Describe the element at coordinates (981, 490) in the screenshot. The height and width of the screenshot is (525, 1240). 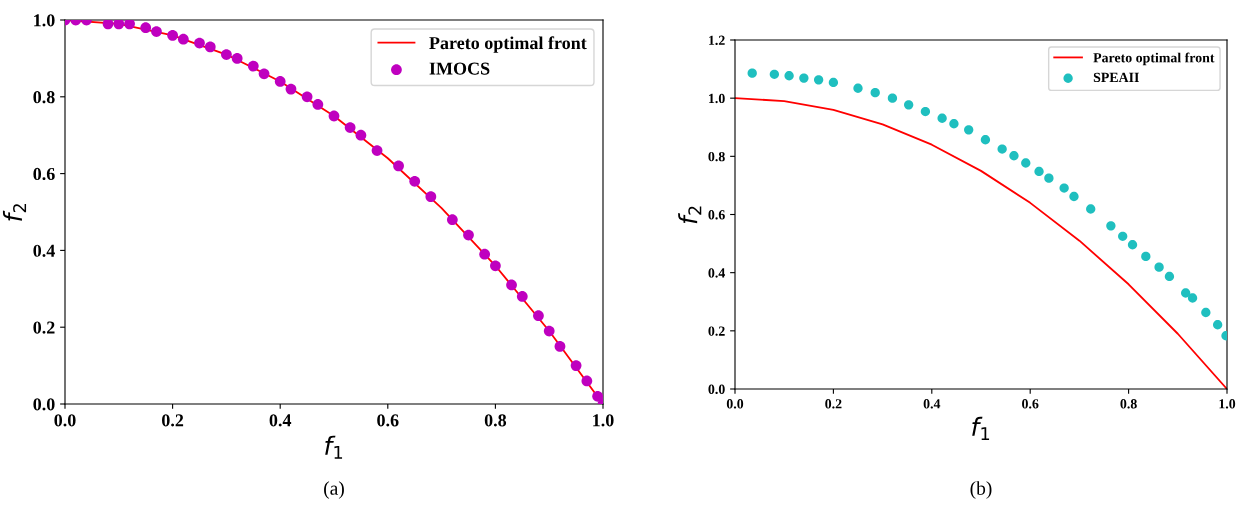
I see `text: (b)` at that location.